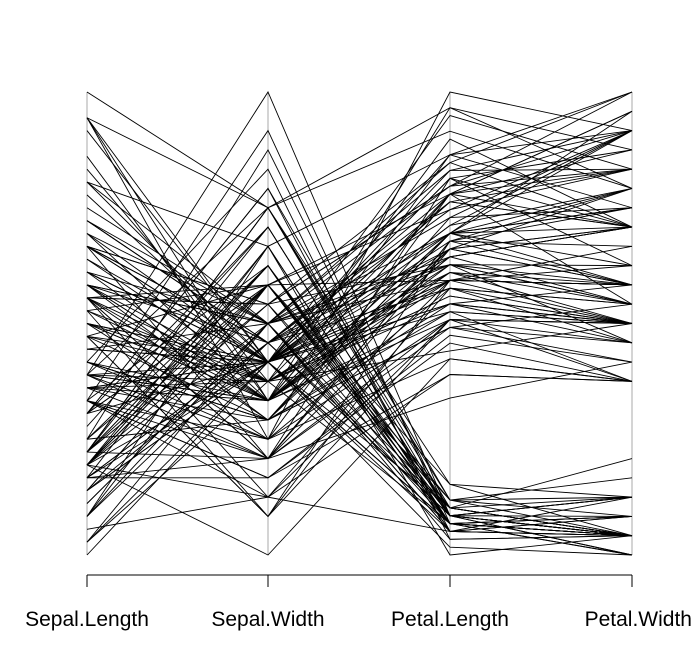 Image resolution: width=698 pixels, height=645 pixels. Describe the element at coordinates (359, 581) in the screenshot. I see `tick-marks` at that location.